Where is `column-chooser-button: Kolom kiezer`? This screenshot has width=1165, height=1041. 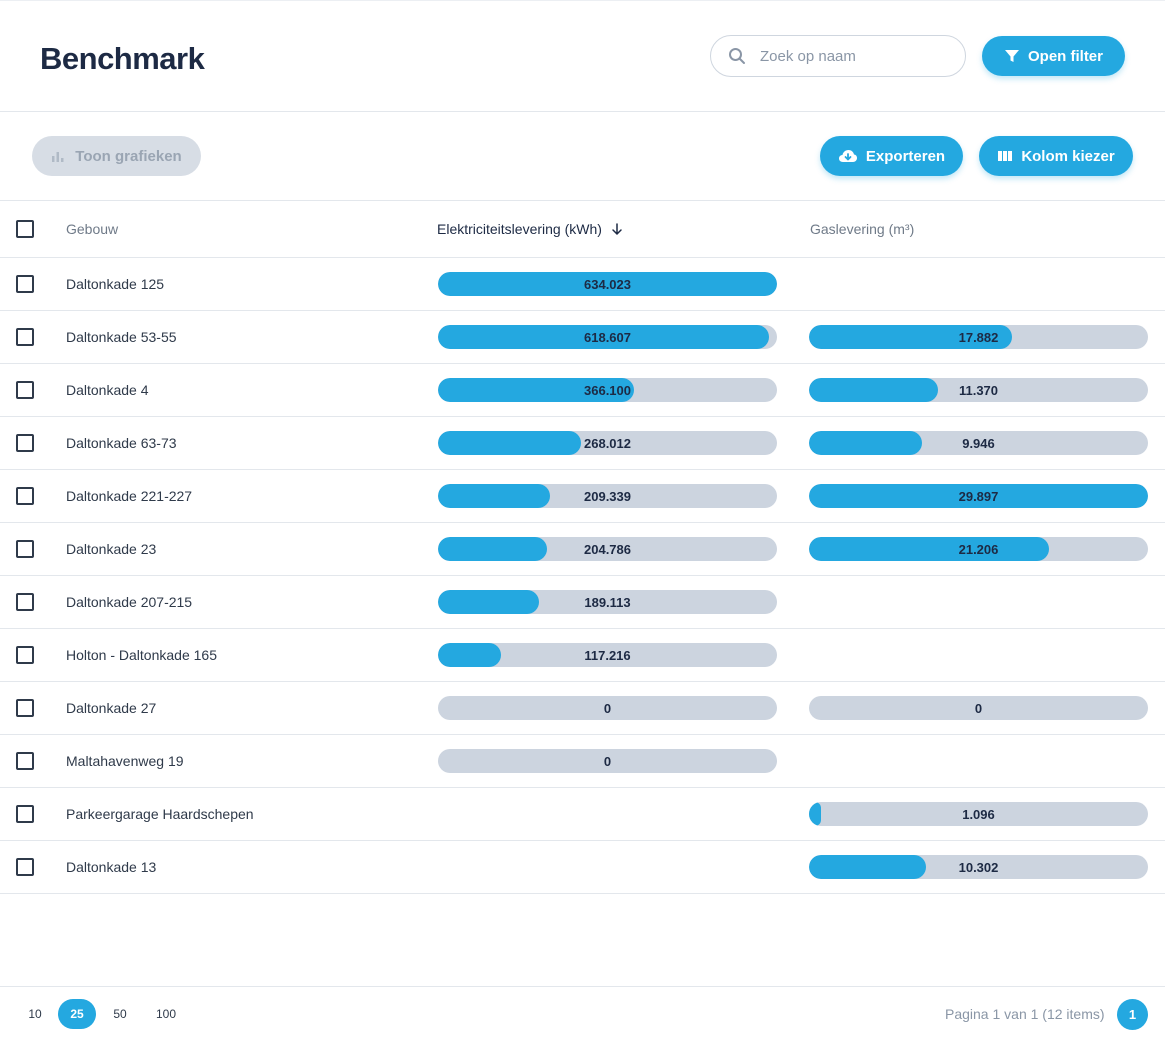 column-chooser-button: Kolom kiezer is located at coordinates (1056, 156).